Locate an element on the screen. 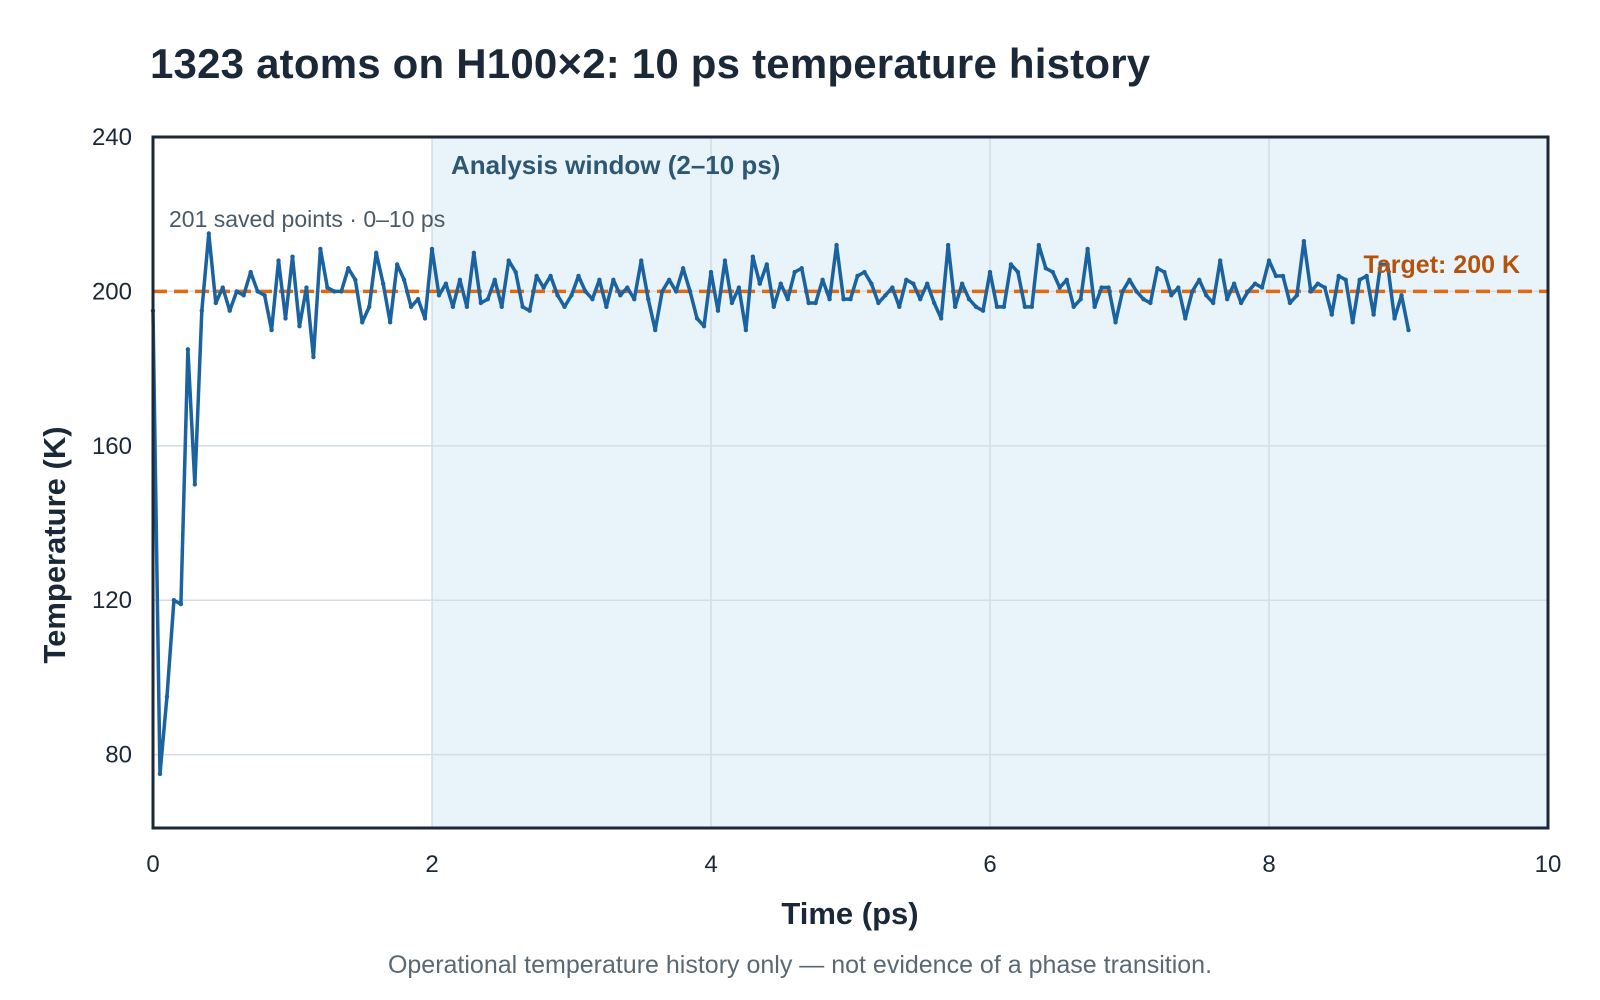 The image size is (1600, 1000). y-axis-label: Temperature (K) is located at coordinates (54, 544).